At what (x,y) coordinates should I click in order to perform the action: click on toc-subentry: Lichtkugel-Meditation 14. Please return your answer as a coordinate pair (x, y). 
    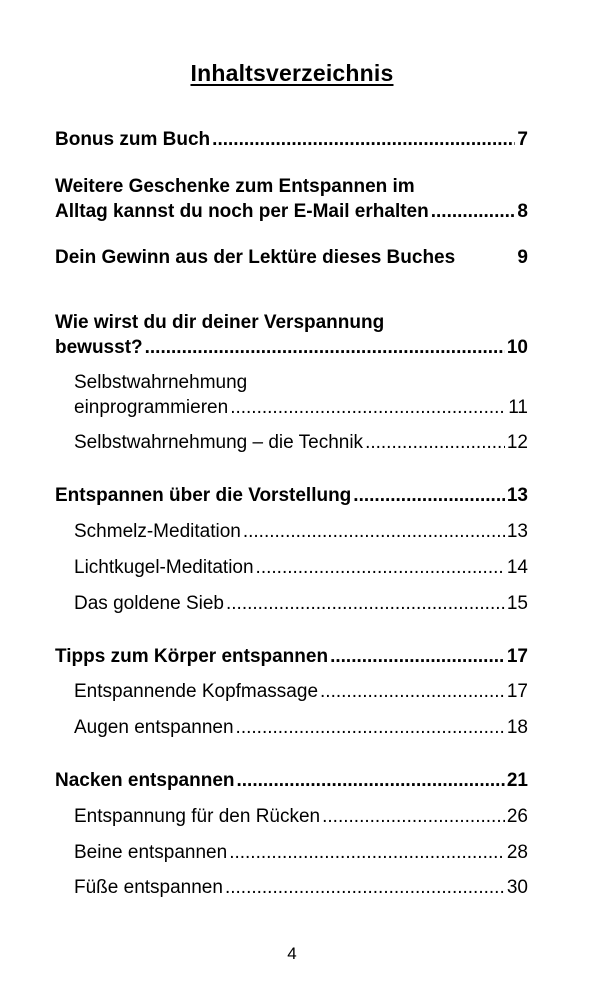
    Looking at the image, I should click on (301, 567).